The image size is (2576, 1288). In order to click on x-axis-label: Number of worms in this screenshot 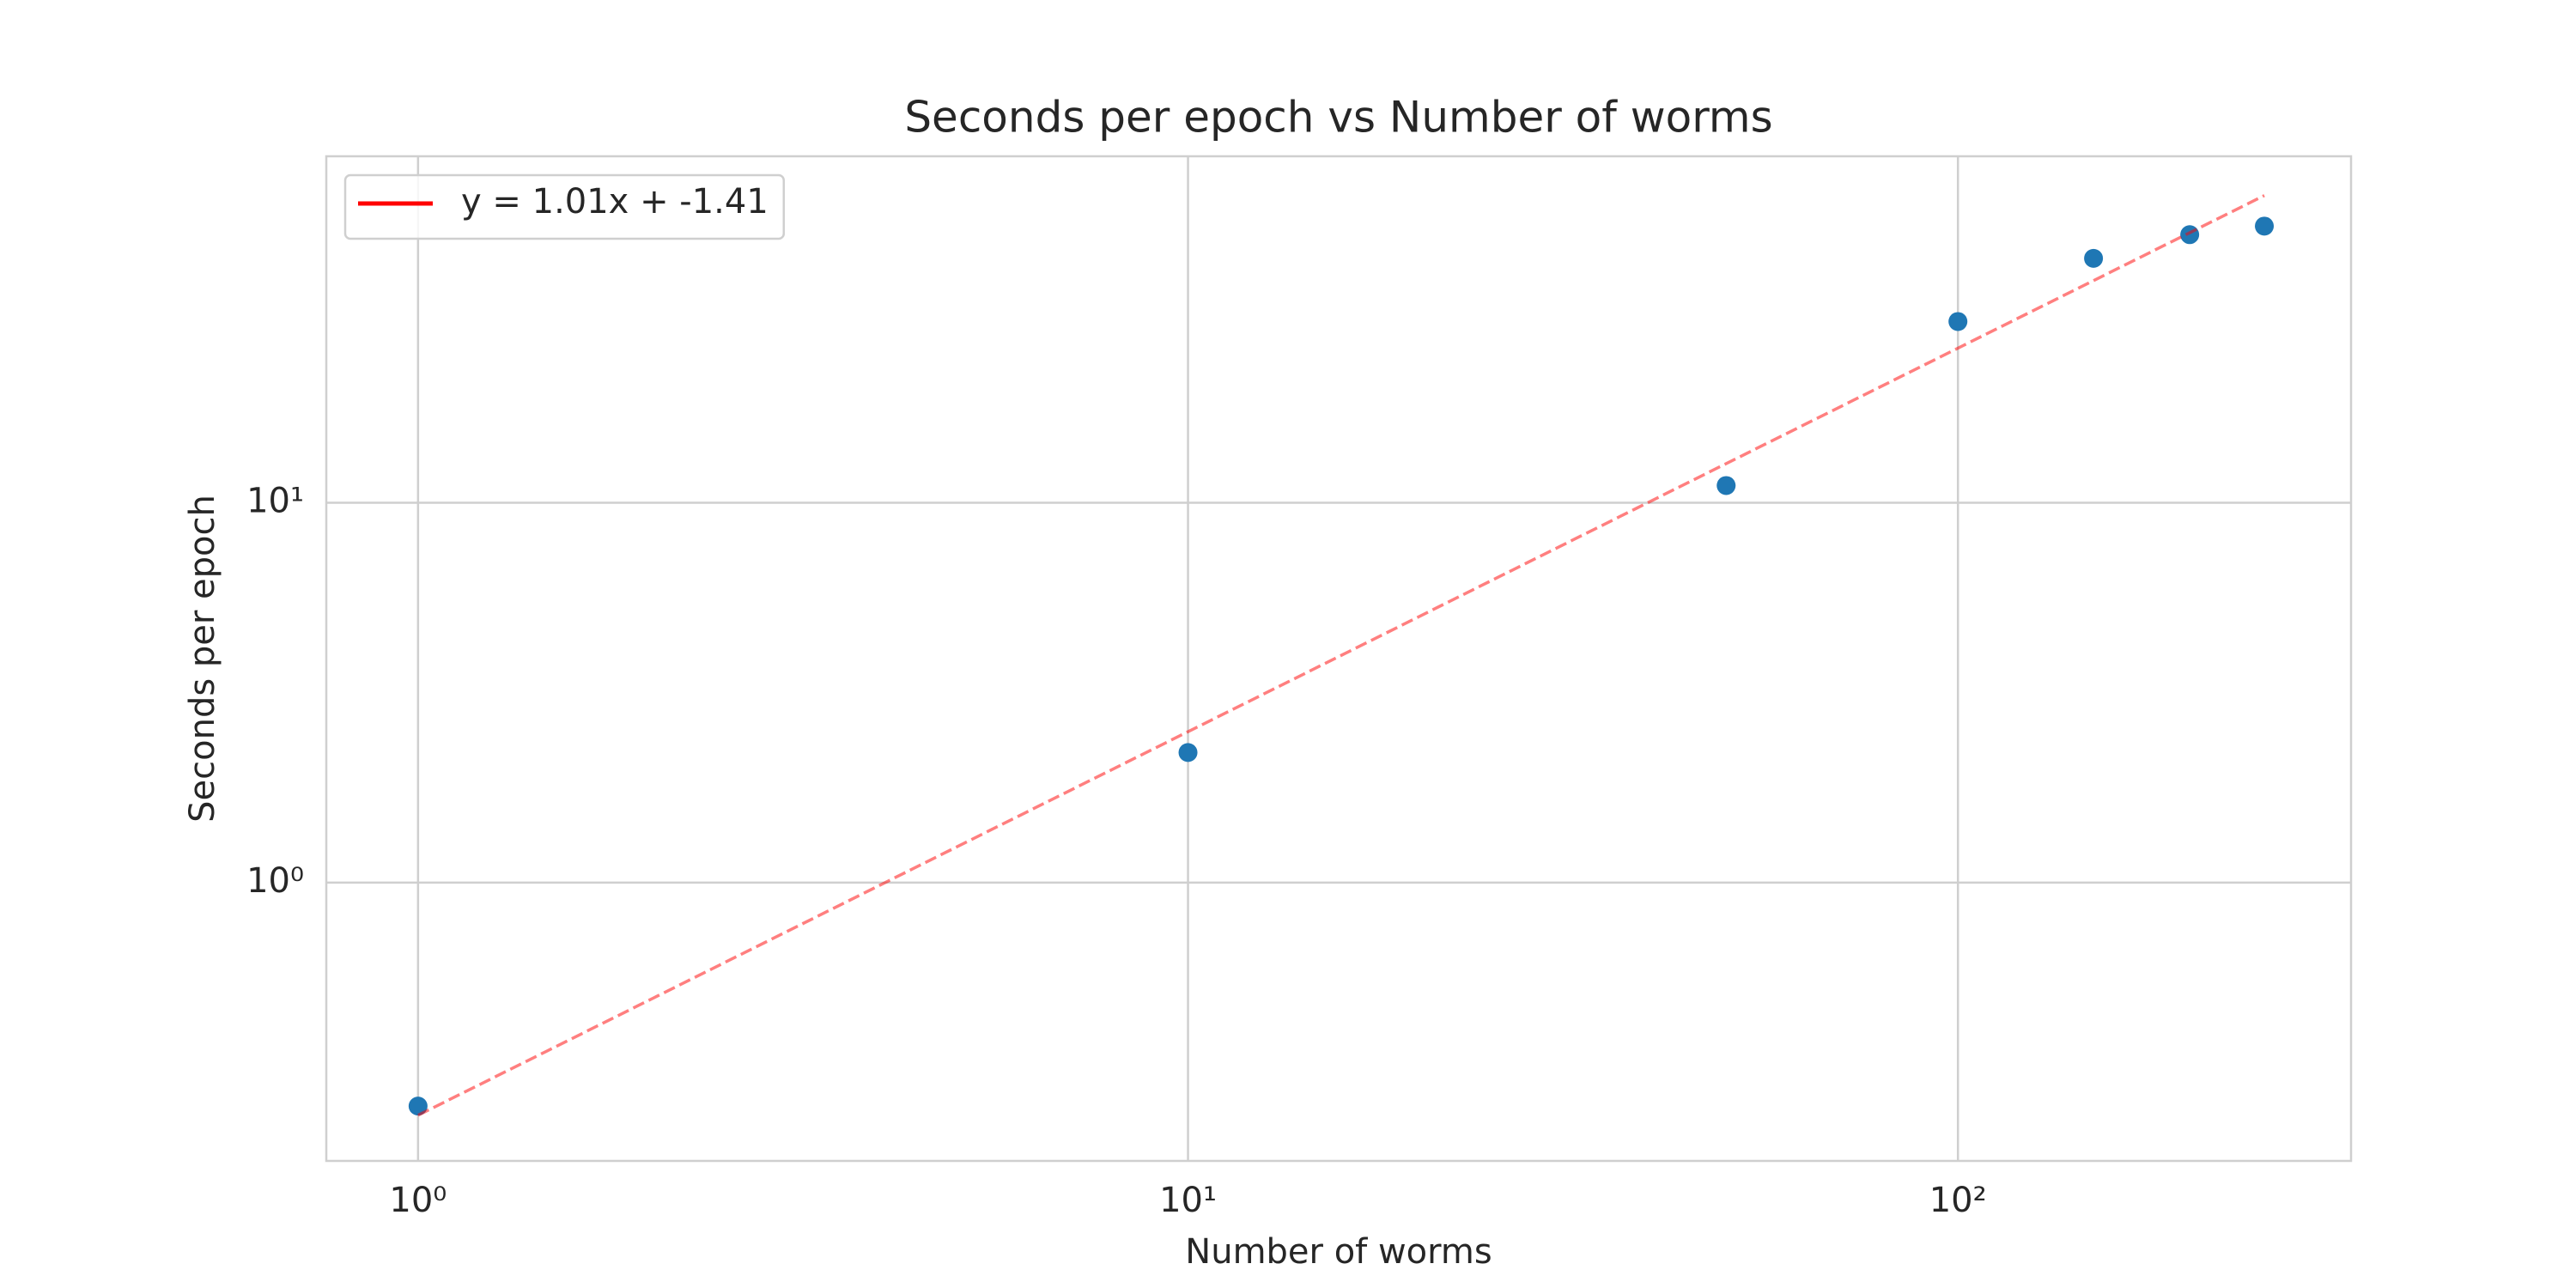, I will do `click(1338, 1252)`.